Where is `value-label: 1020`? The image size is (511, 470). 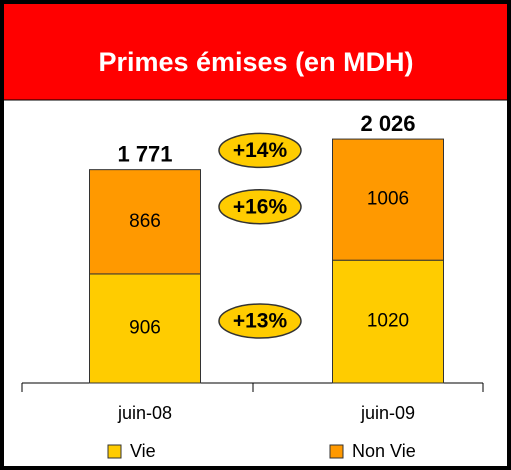
value-label: 1020 is located at coordinates (388, 321).